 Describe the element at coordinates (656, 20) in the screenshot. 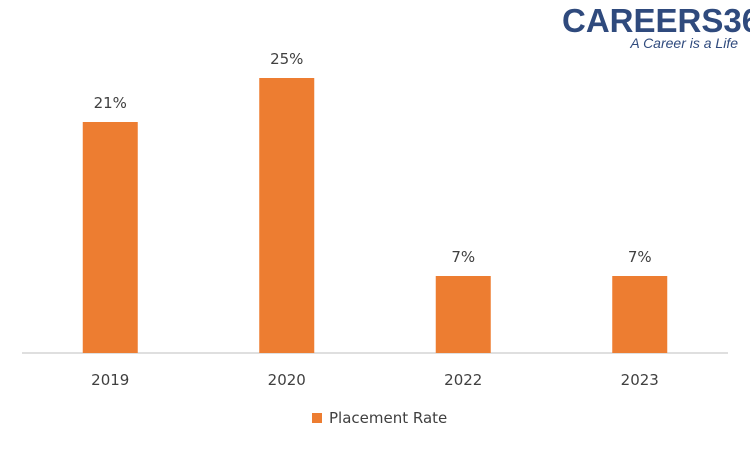

I see `logo-wordmark: CAREERS360` at that location.